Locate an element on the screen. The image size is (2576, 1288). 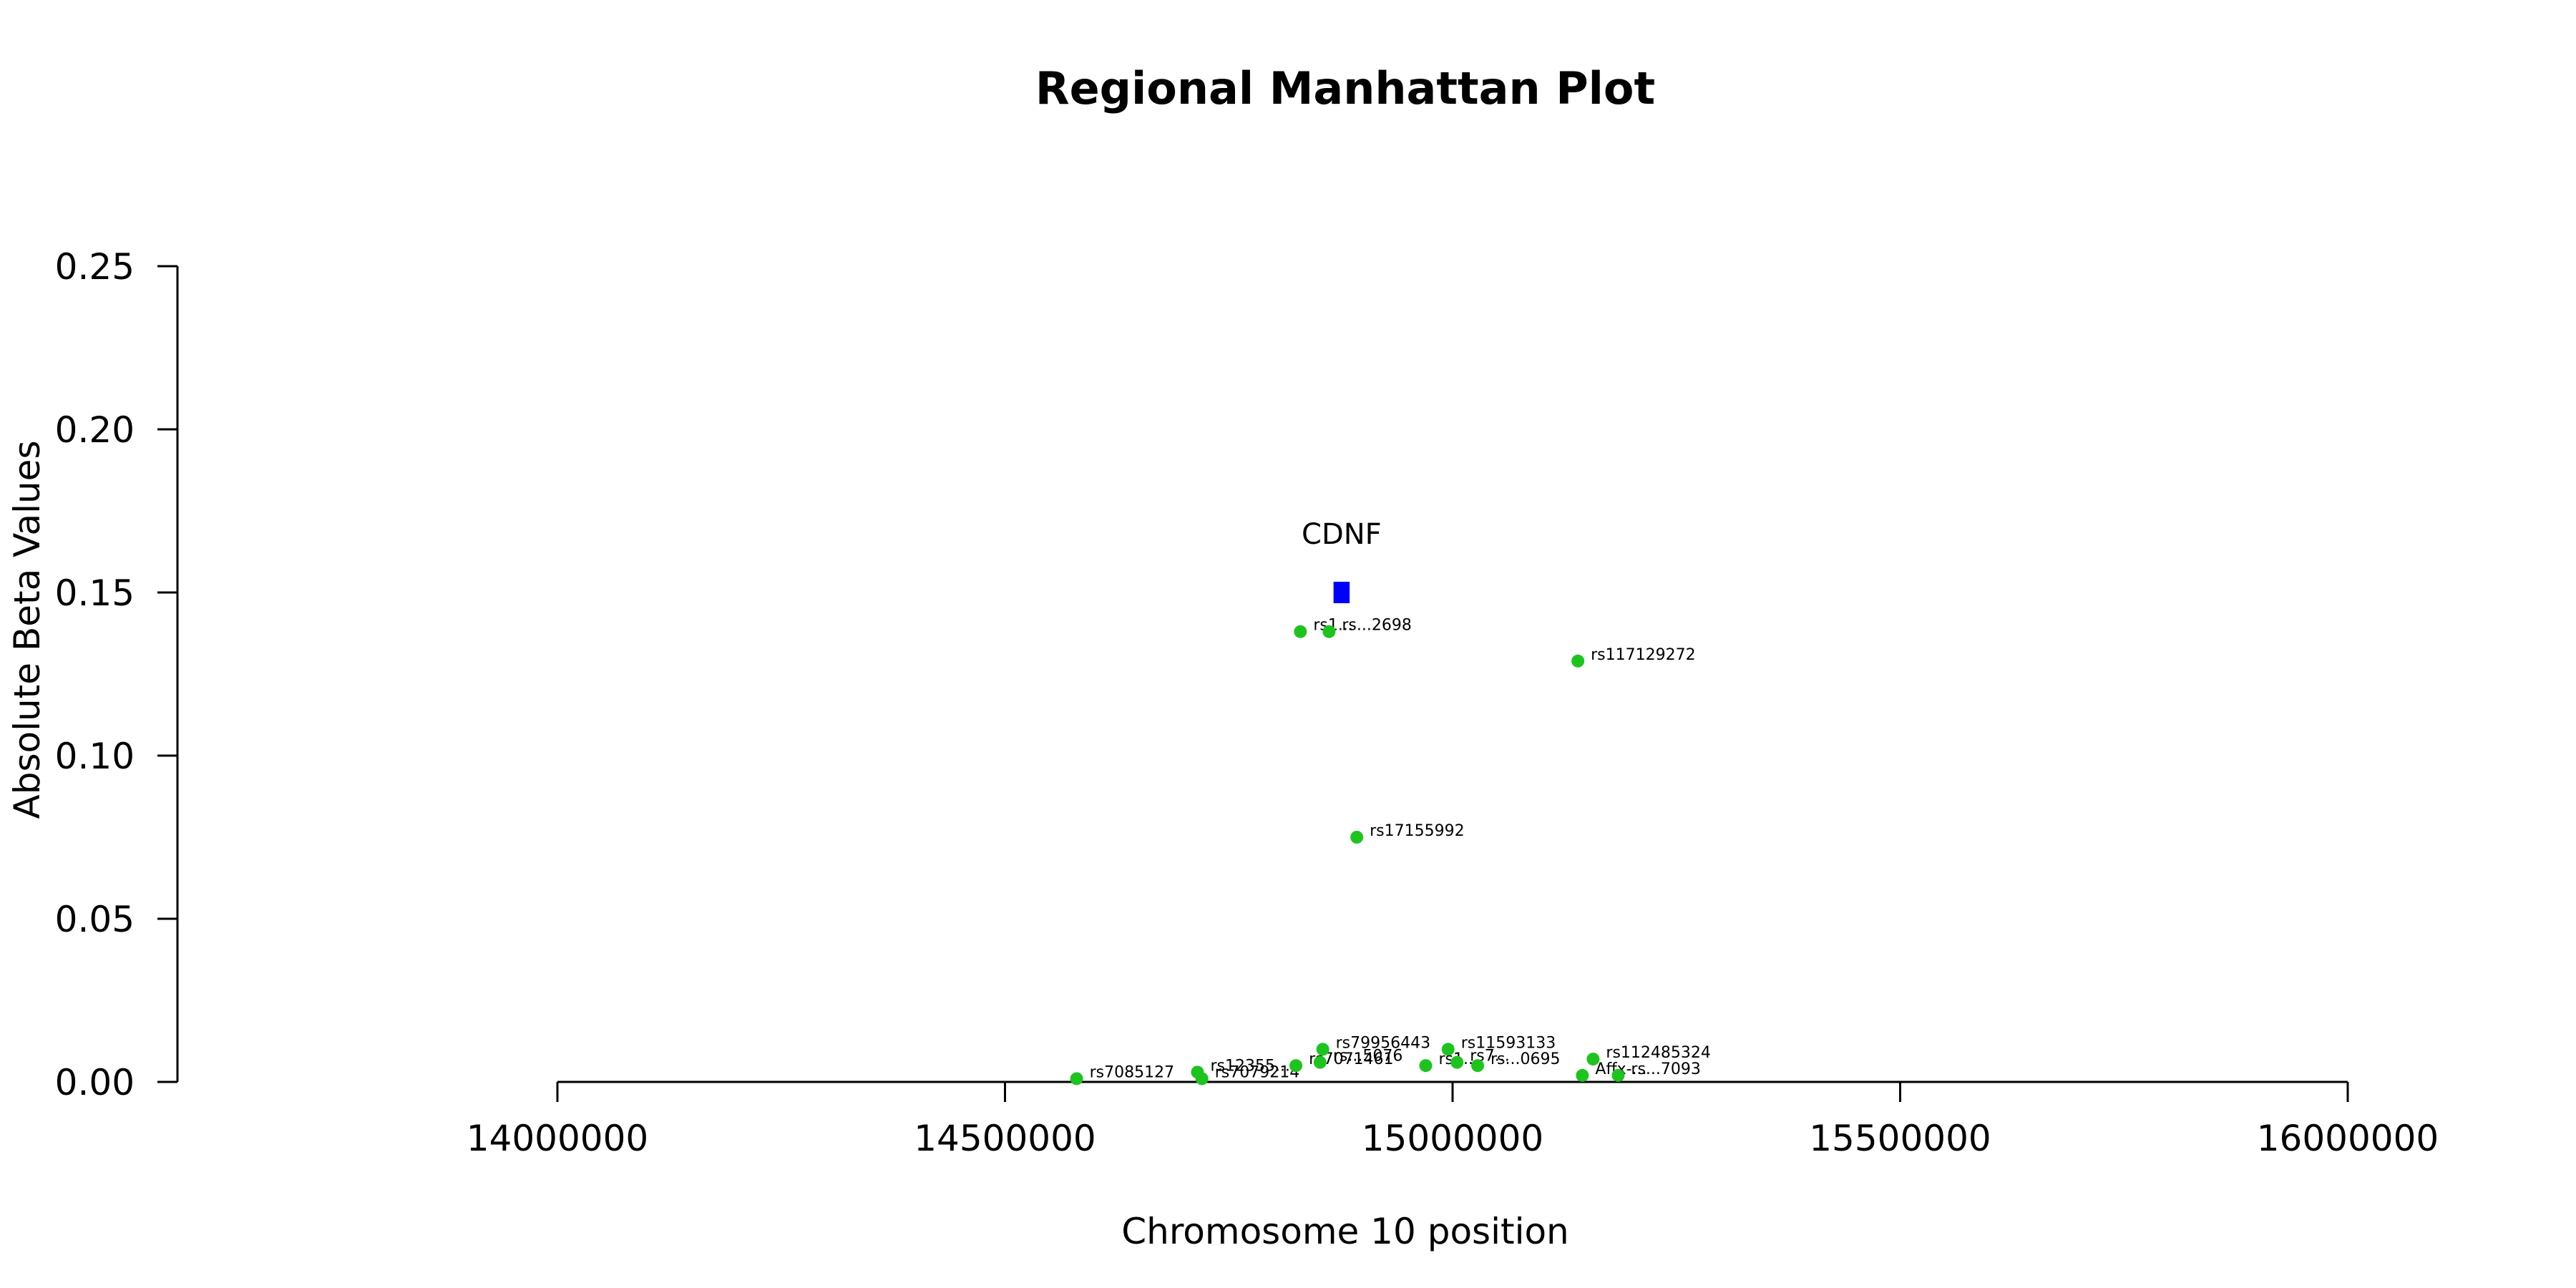
snp-label: rs...2698 is located at coordinates (1376, 626).